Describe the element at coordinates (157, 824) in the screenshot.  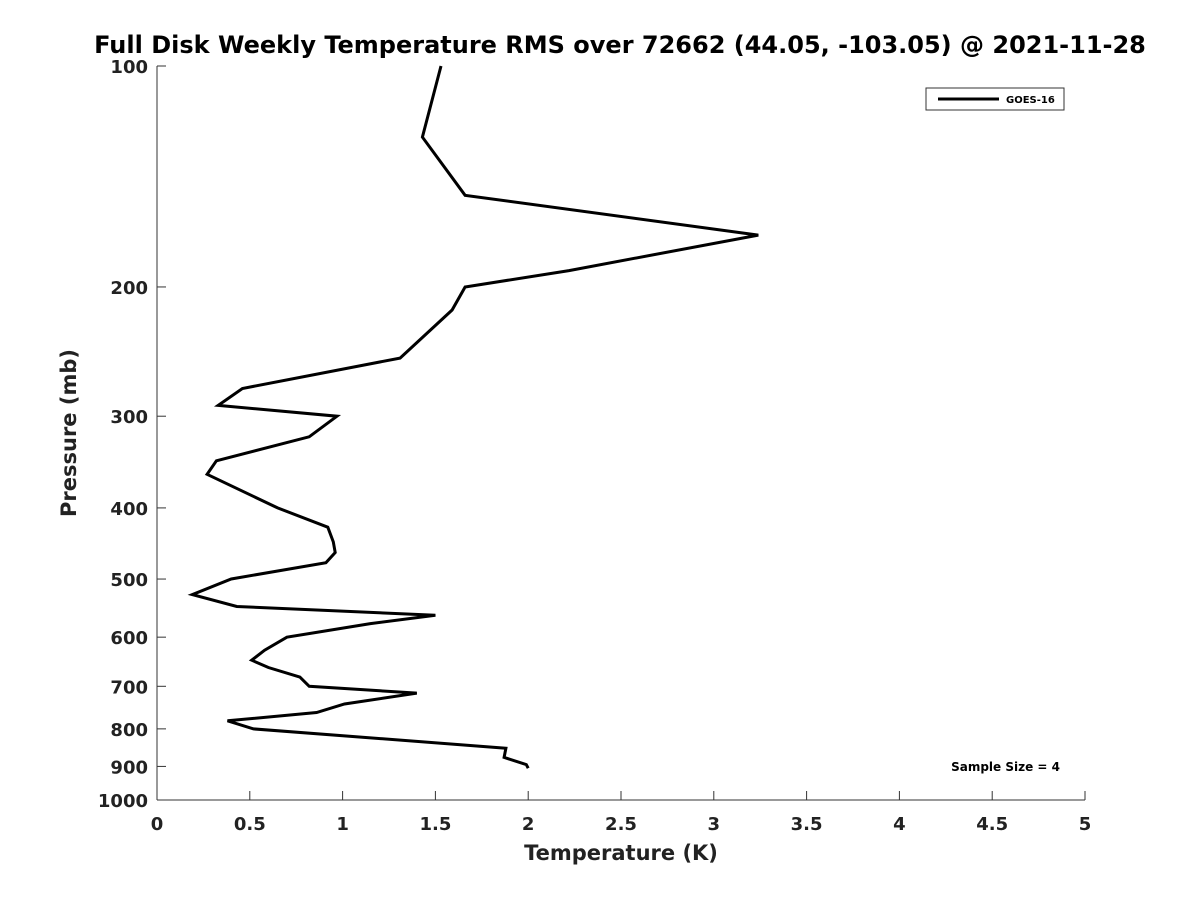
I see `x-tick-label: 0` at that location.